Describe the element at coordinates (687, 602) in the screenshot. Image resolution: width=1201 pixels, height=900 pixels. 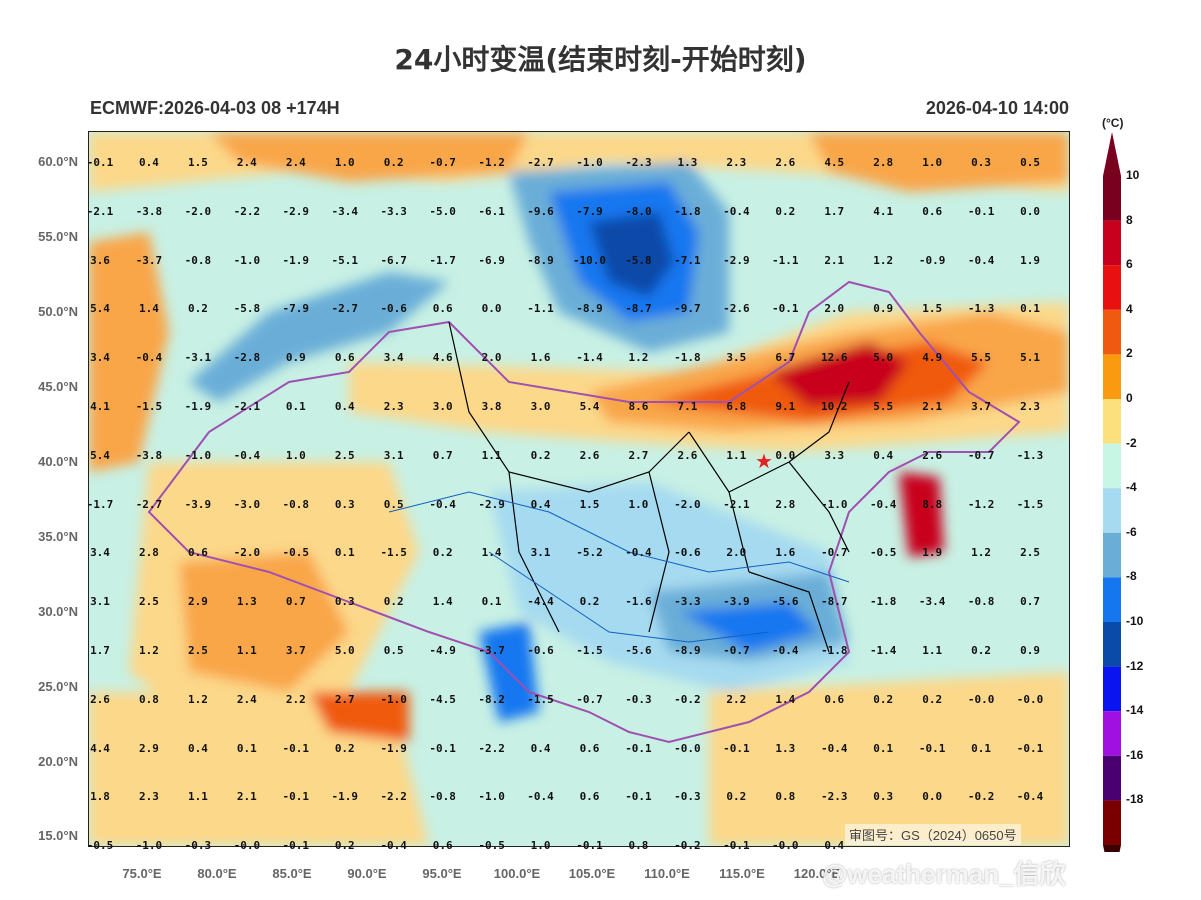
I see `grid-value: -3.3` at that location.